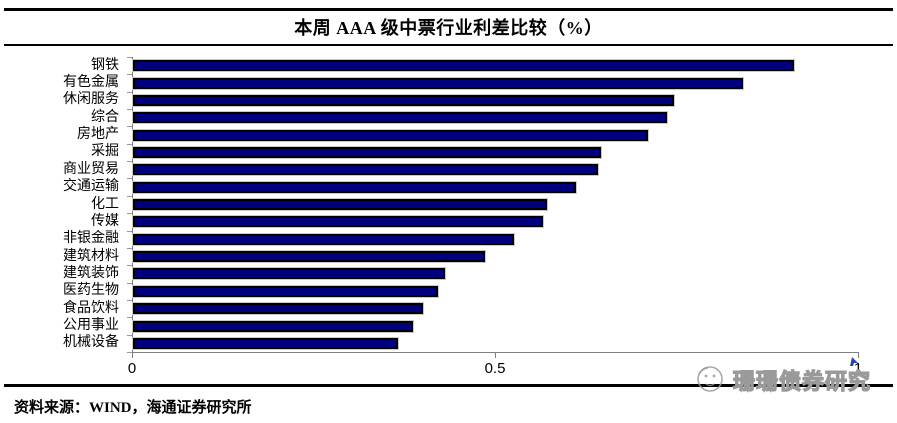 The height and width of the screenshot is (423, 897). I want to click on table-row: 综合, so click(448, 117).